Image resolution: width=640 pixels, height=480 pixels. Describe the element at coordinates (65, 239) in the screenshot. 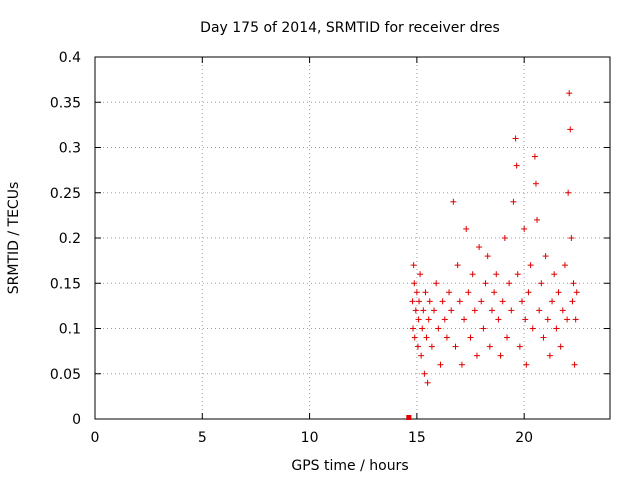

I see `y-tick-labels: 0 0.05 0.1 0.15 0.2 0.25 0.3 0.35 0.4` at that location.